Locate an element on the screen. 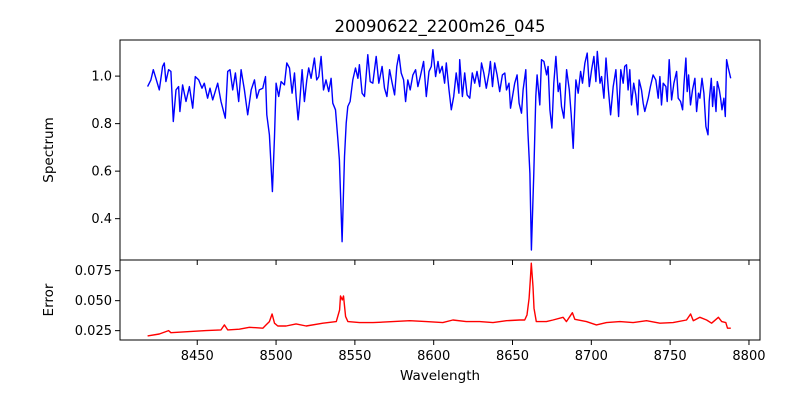  x-tick-label: 8650 is located at coordinates (512, 356).